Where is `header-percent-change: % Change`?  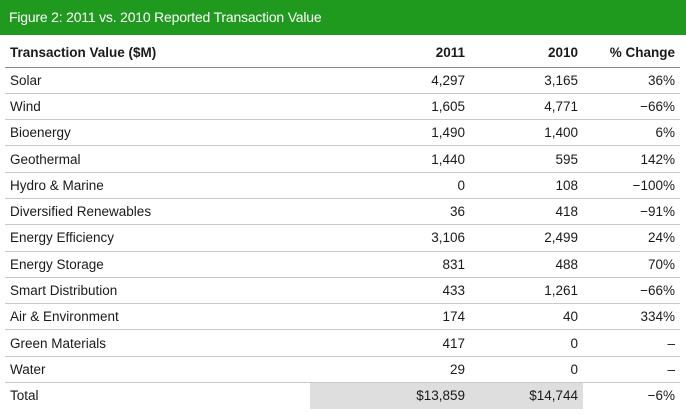
header-percent-change: % Change is located at coordinates (631, 53).